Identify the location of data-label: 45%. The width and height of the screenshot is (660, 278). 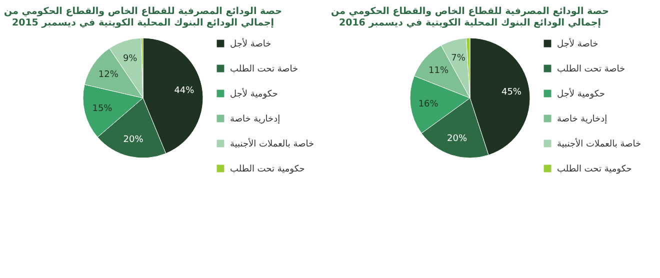
(511, 92).